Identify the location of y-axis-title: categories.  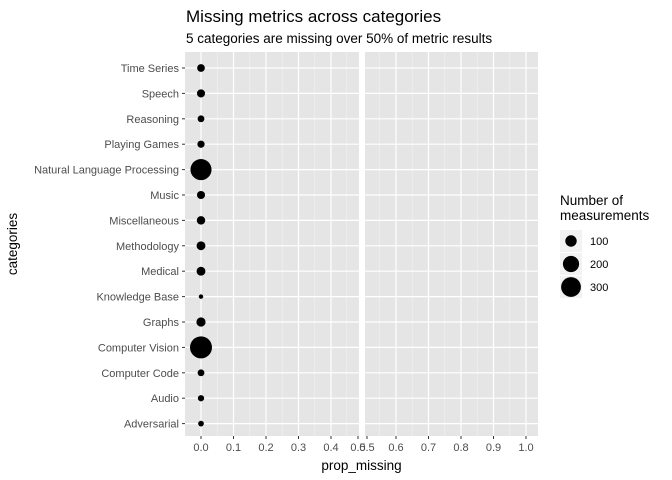
(12, 244).